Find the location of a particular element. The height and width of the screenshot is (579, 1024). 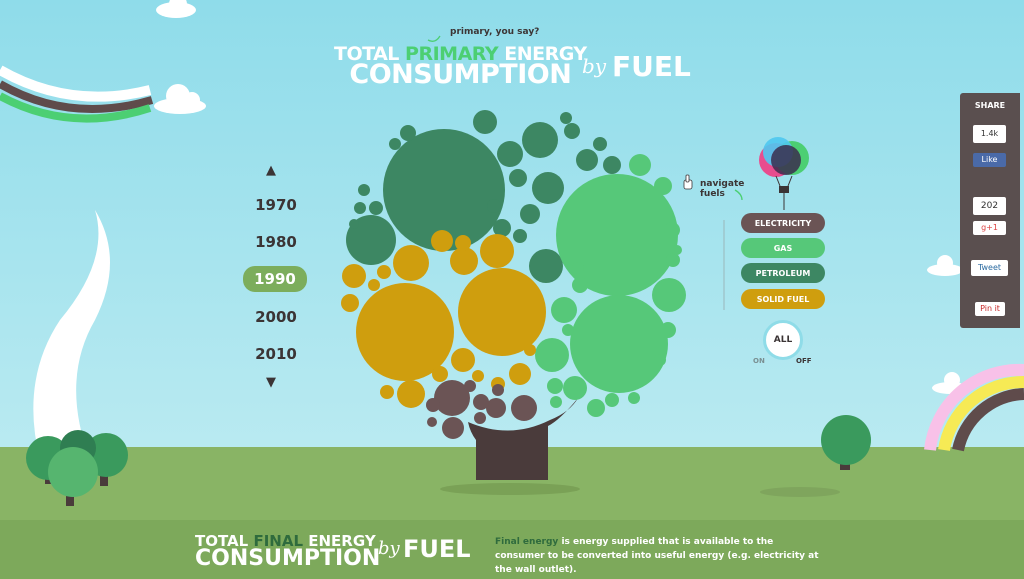

chevron-down-icon: ▼ is located at coordinates (271, 382).